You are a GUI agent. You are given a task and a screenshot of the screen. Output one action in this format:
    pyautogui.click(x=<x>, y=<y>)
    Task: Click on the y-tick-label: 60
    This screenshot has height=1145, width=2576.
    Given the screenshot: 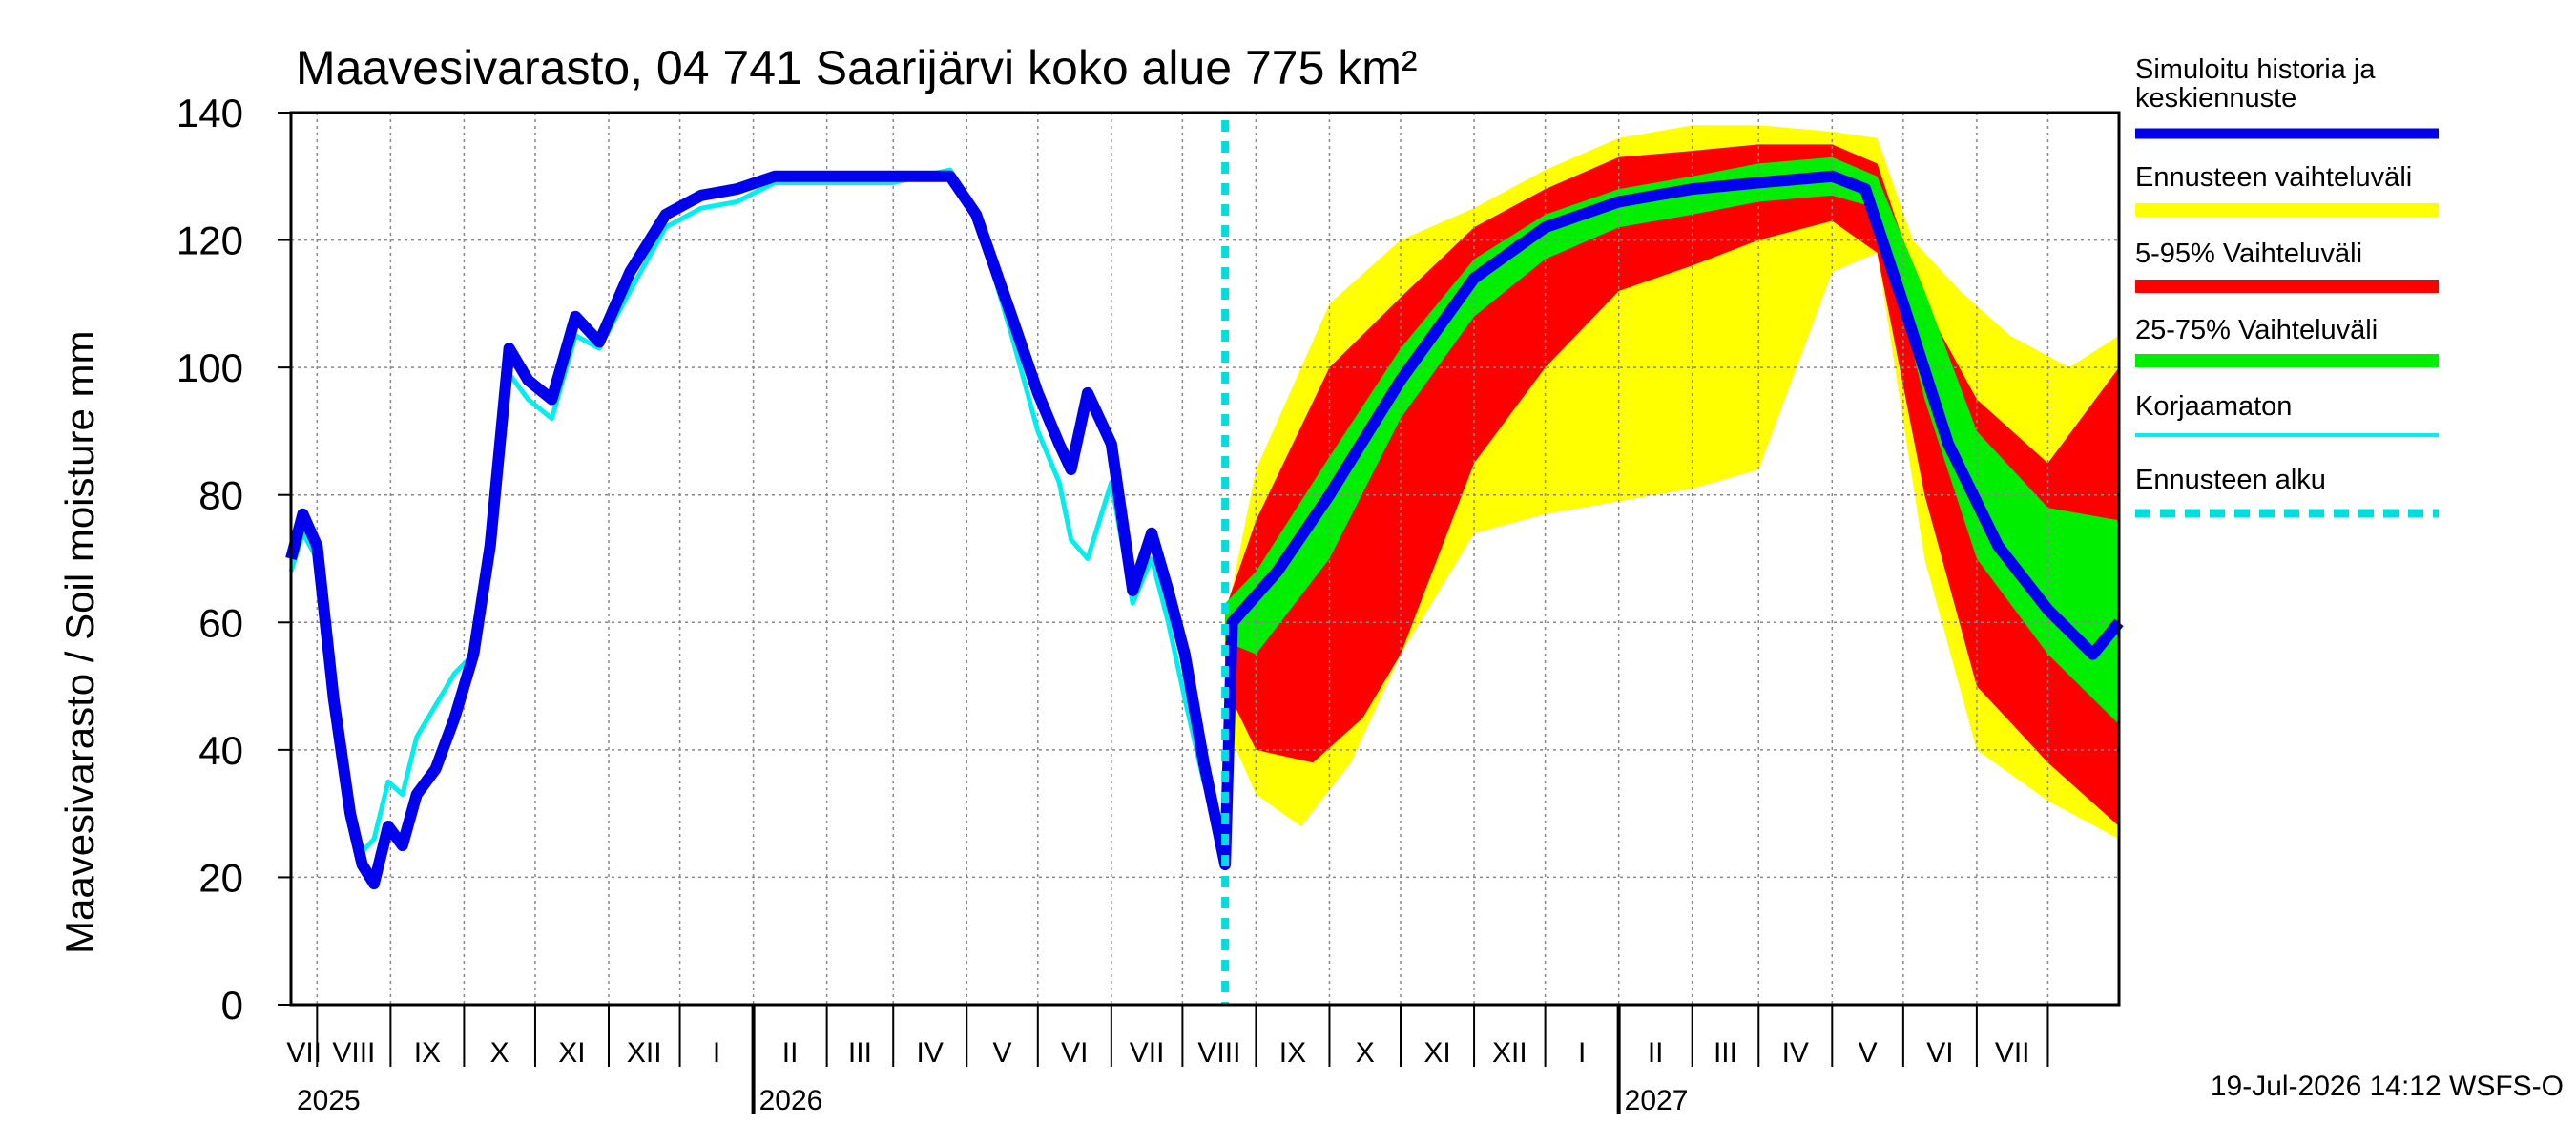 What is the action you would take?
    pyautogui.click(x=220, y=622)
    